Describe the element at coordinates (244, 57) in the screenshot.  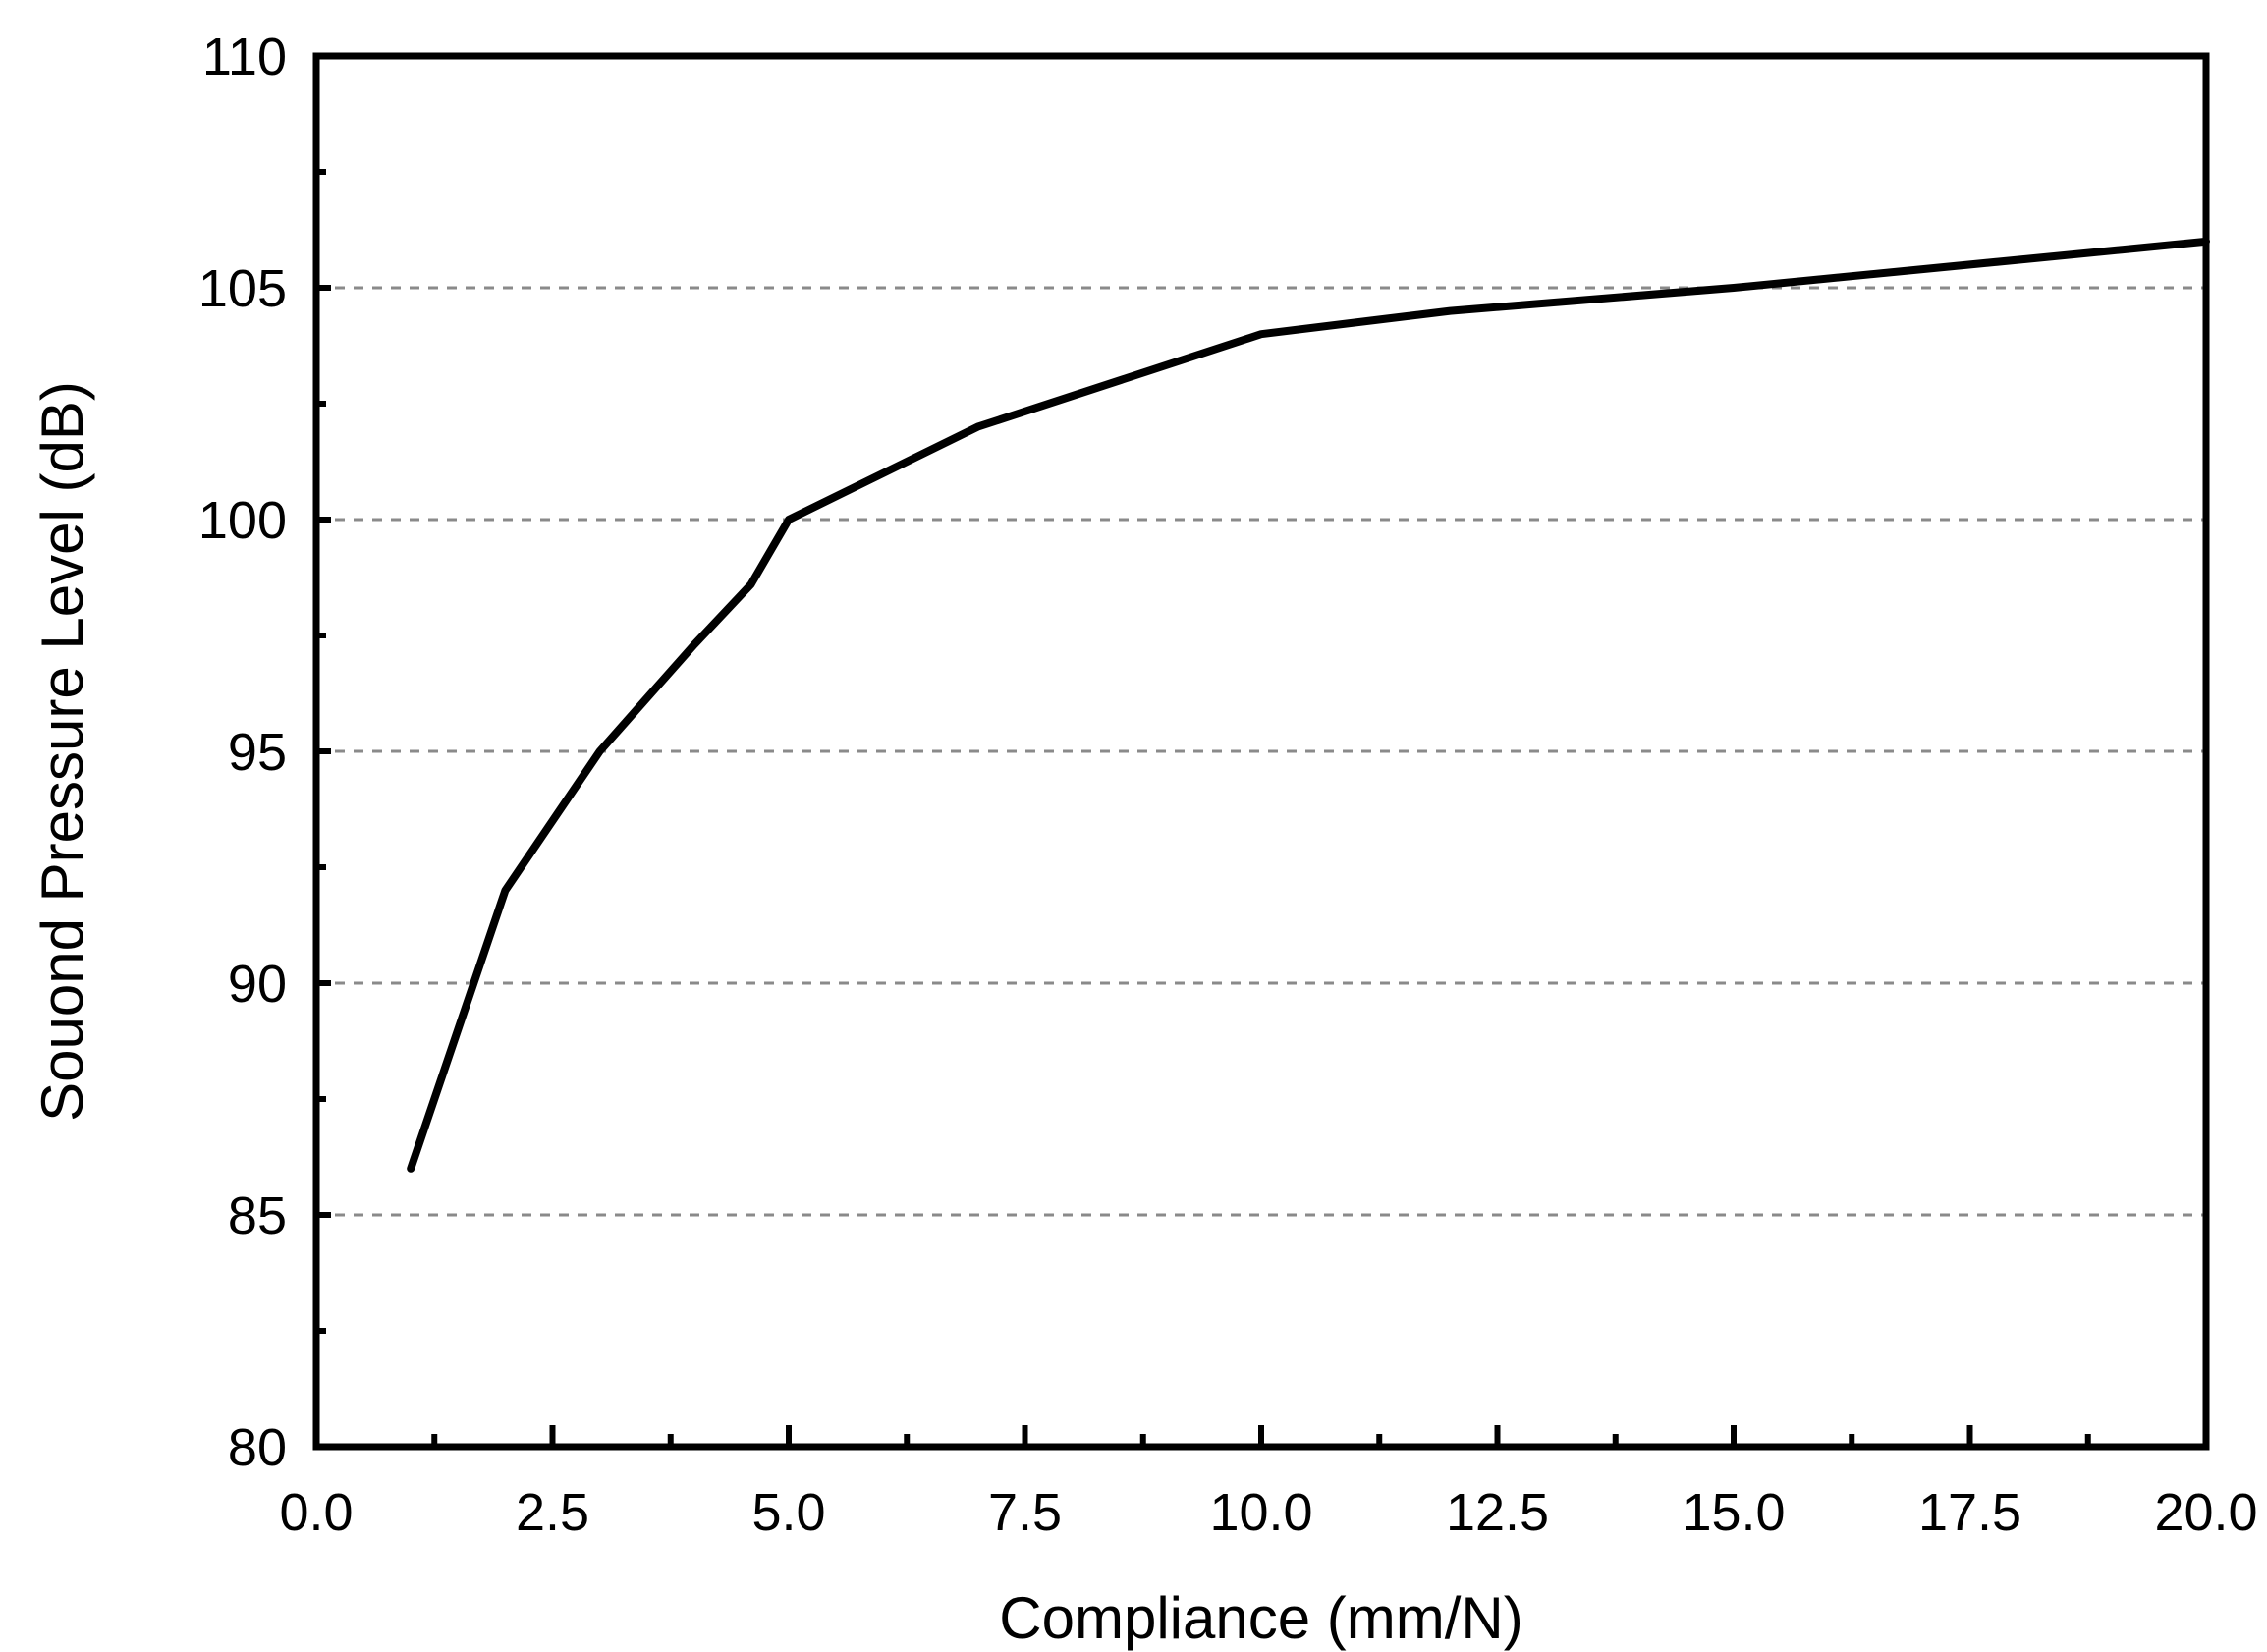
I see `y-tick-label: 110` at that location.